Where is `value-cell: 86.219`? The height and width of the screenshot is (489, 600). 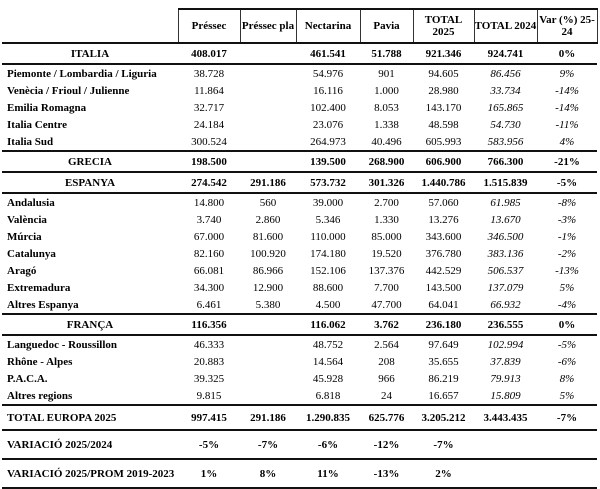
value-cell: 86.219 is located at coordinates (443, 378).